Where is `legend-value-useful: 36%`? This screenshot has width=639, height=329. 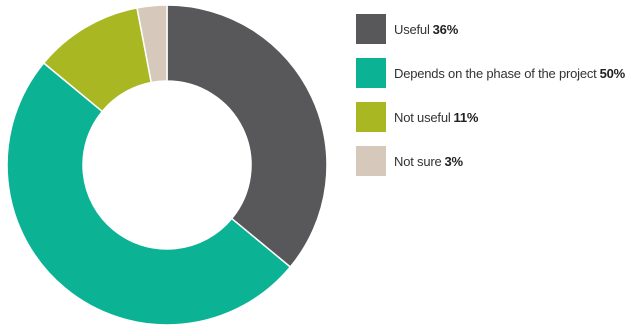
legend-value-useful: 36% is located at coordinates (445, 29).